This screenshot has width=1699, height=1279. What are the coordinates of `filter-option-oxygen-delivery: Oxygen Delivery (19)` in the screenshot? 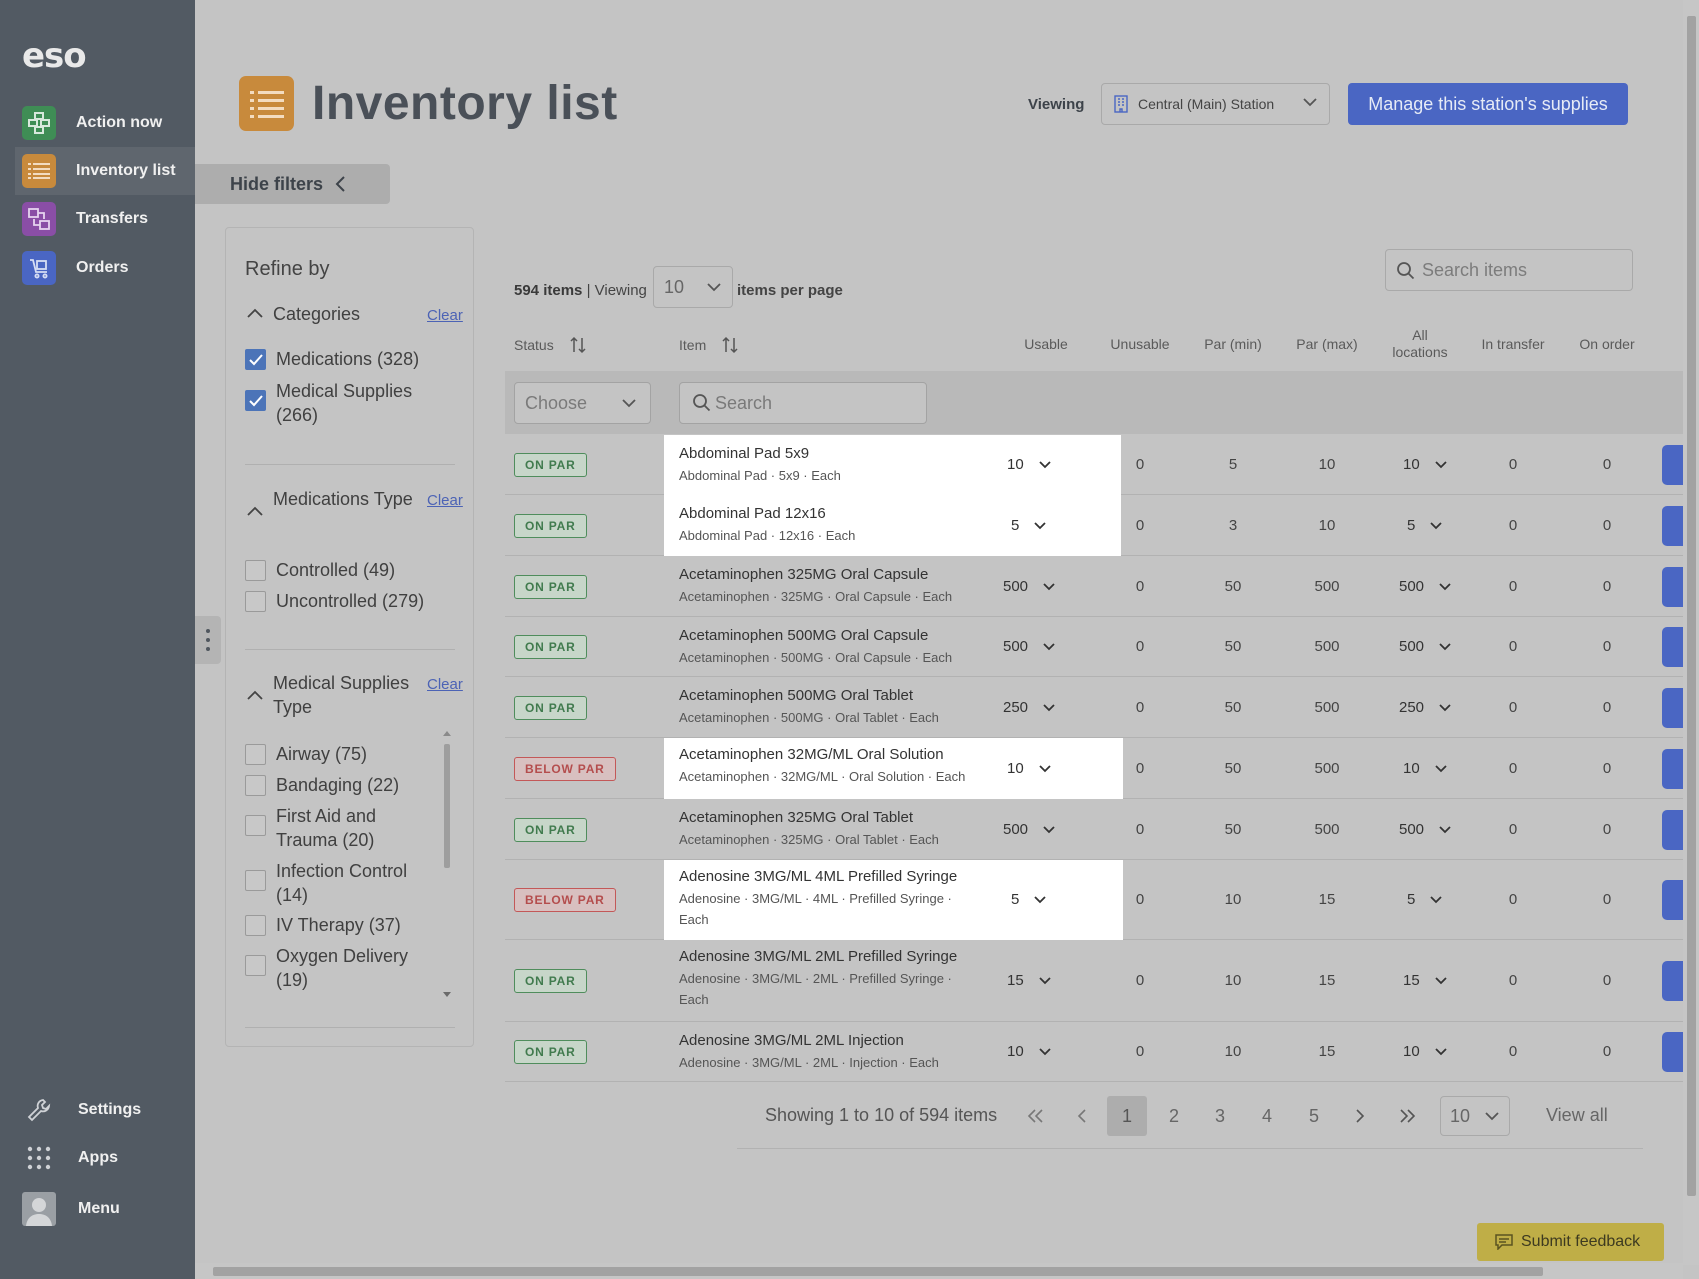 It's located at (340, 968).